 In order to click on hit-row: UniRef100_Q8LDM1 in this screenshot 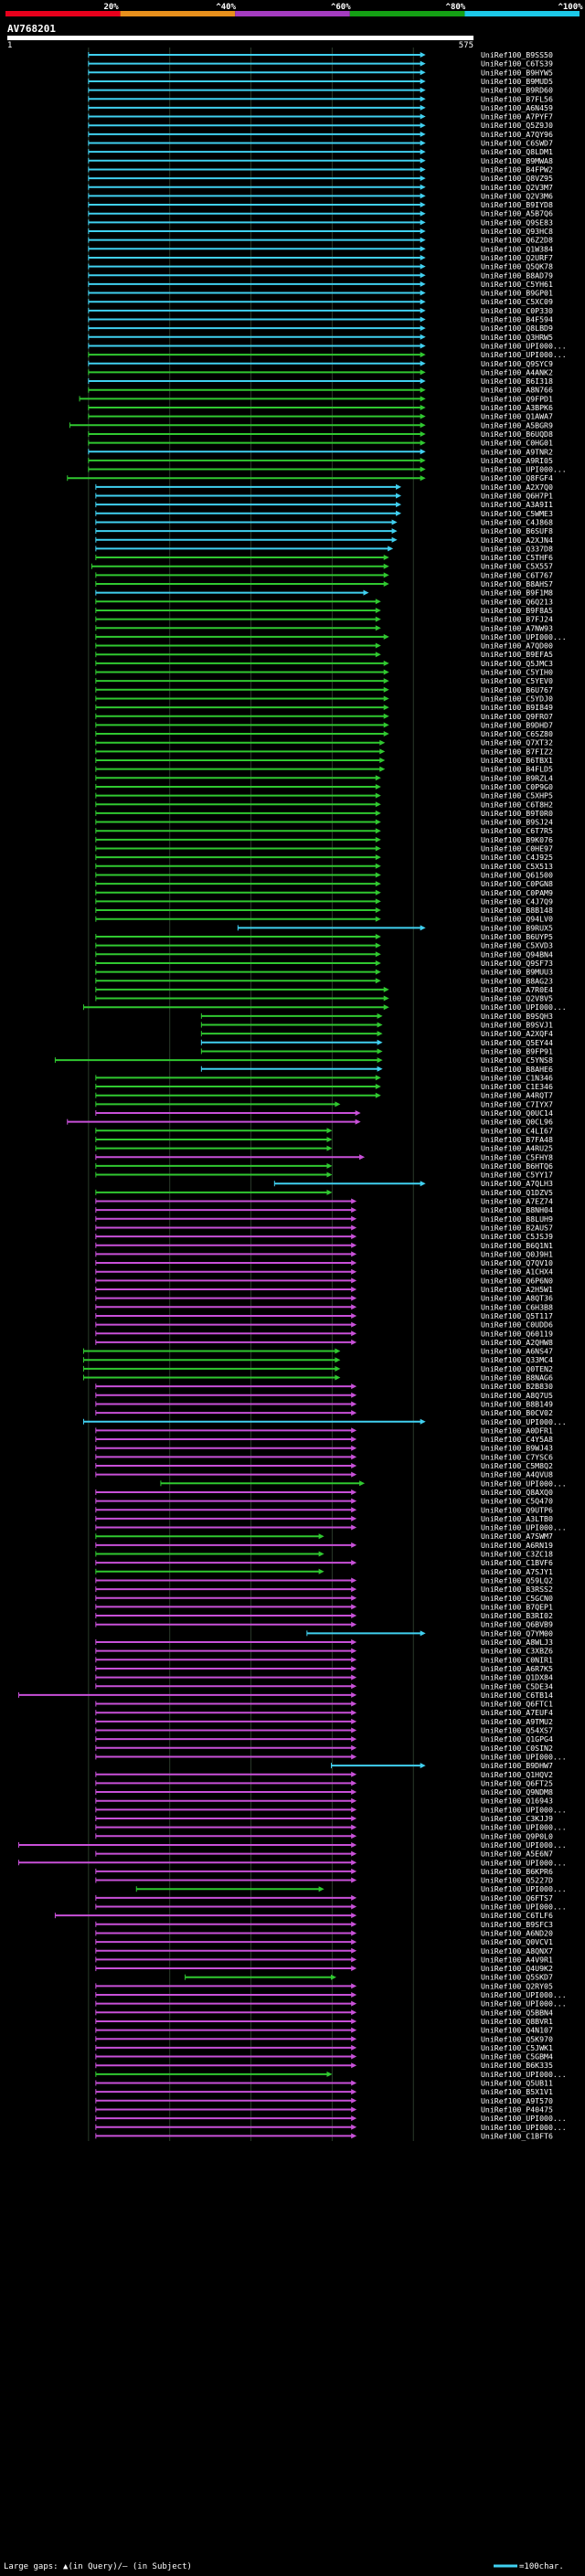, I will do `click(321, 151)`.